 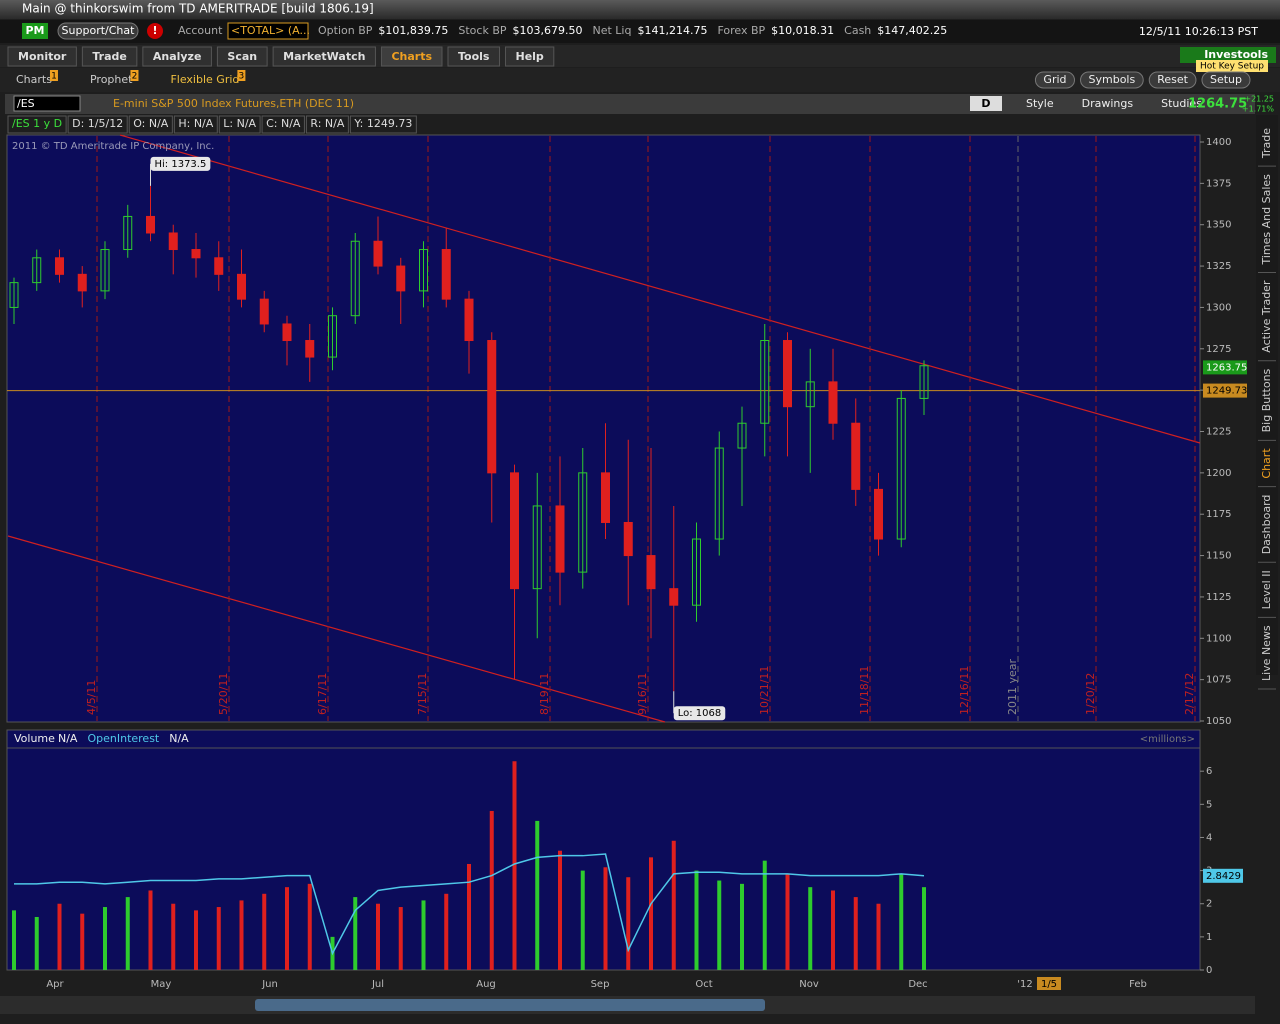 I want to click on symbol-button: Drawings, so click(x=1108, y=103).